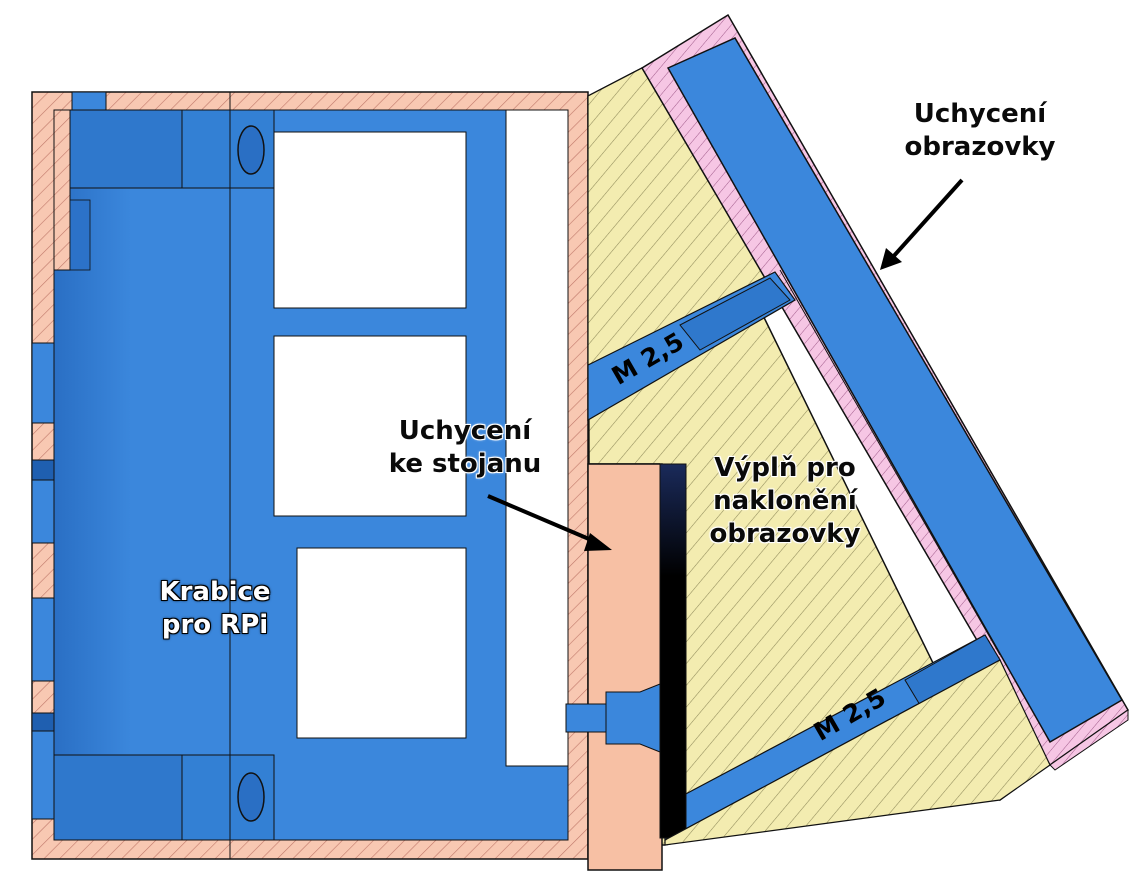 The image size is (1147, 894). What do you see at coordinates (215, 608) in the screenshot?
I see `label-rpi-box: Krabice pro RPi` at bounding box center [215, 608].